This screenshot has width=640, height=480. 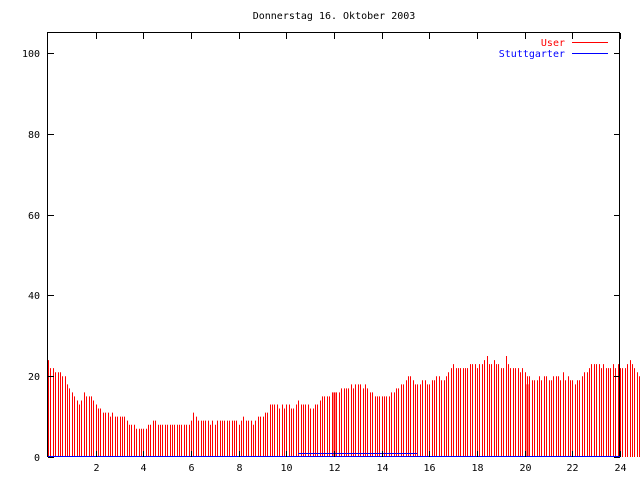 I want to click on y-tick-label: 60, so click(x=34, y=216).